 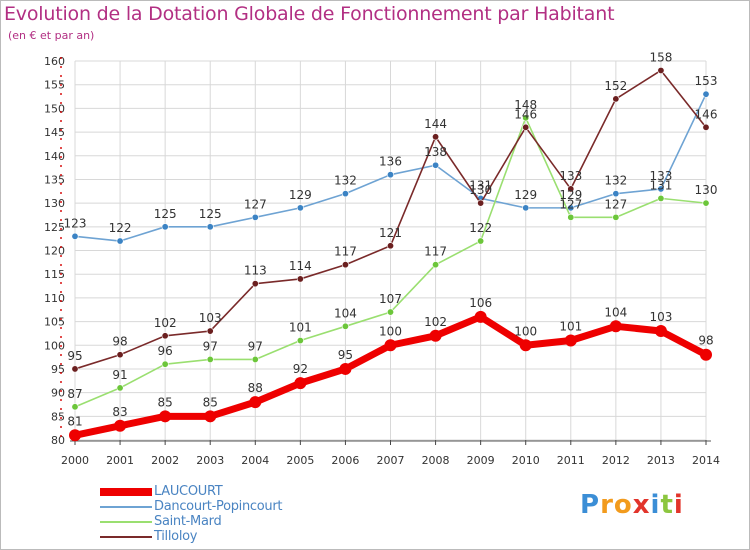 I want to click on data-label: 102, so click(x=435, y=322).